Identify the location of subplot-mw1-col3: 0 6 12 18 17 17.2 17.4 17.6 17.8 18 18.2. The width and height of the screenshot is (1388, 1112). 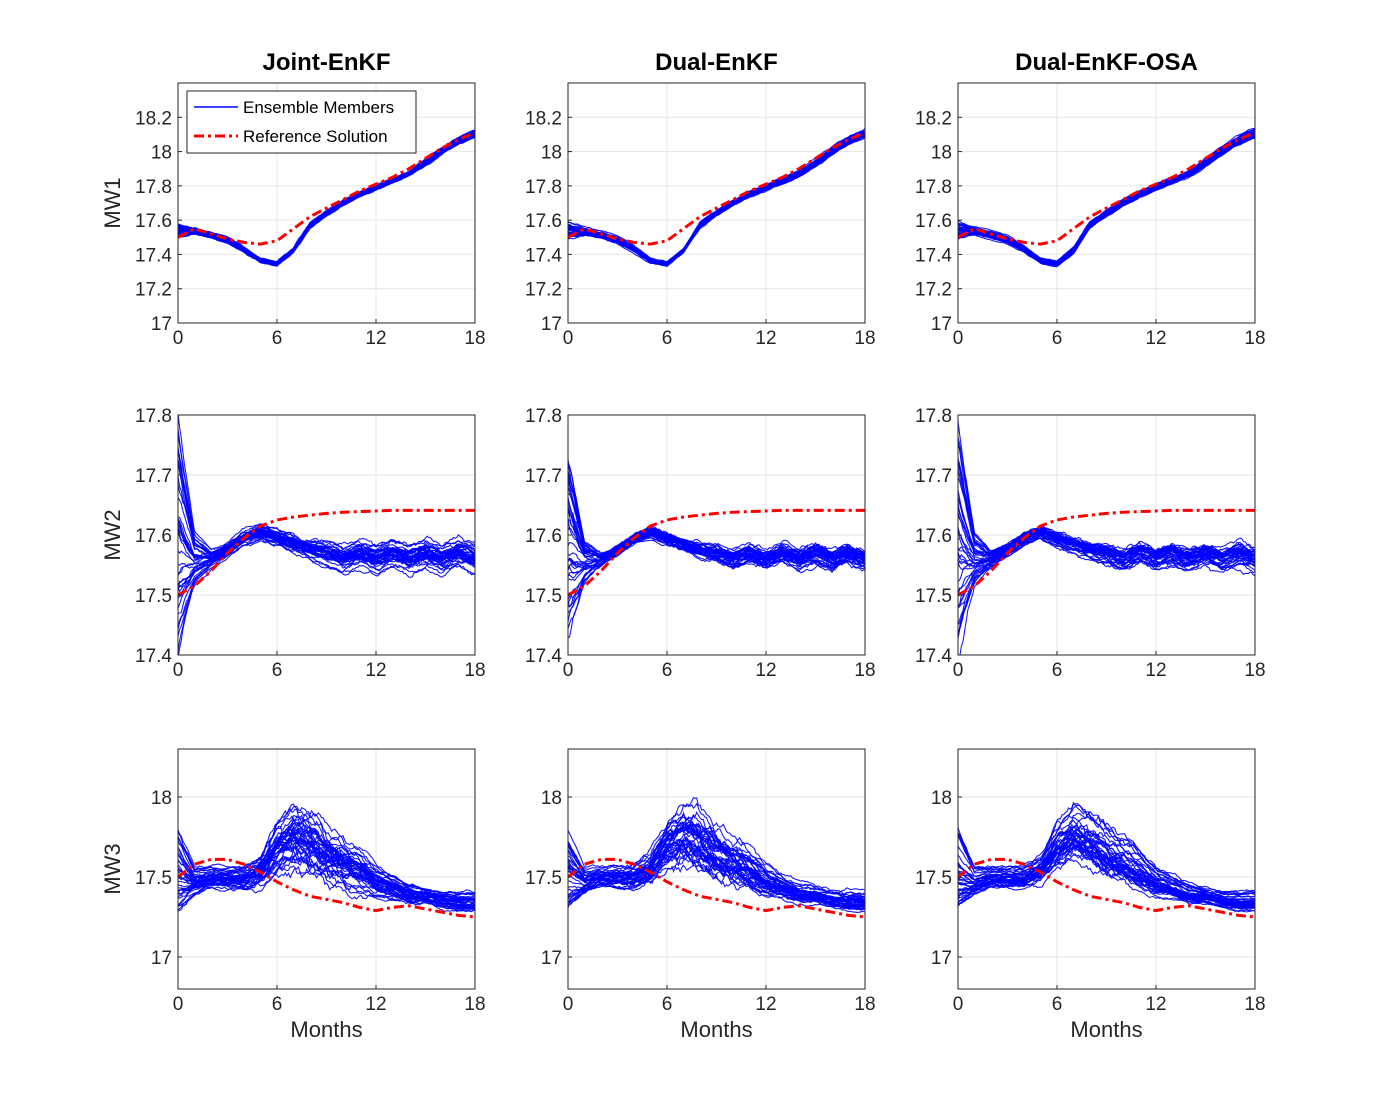
(1090, 215).